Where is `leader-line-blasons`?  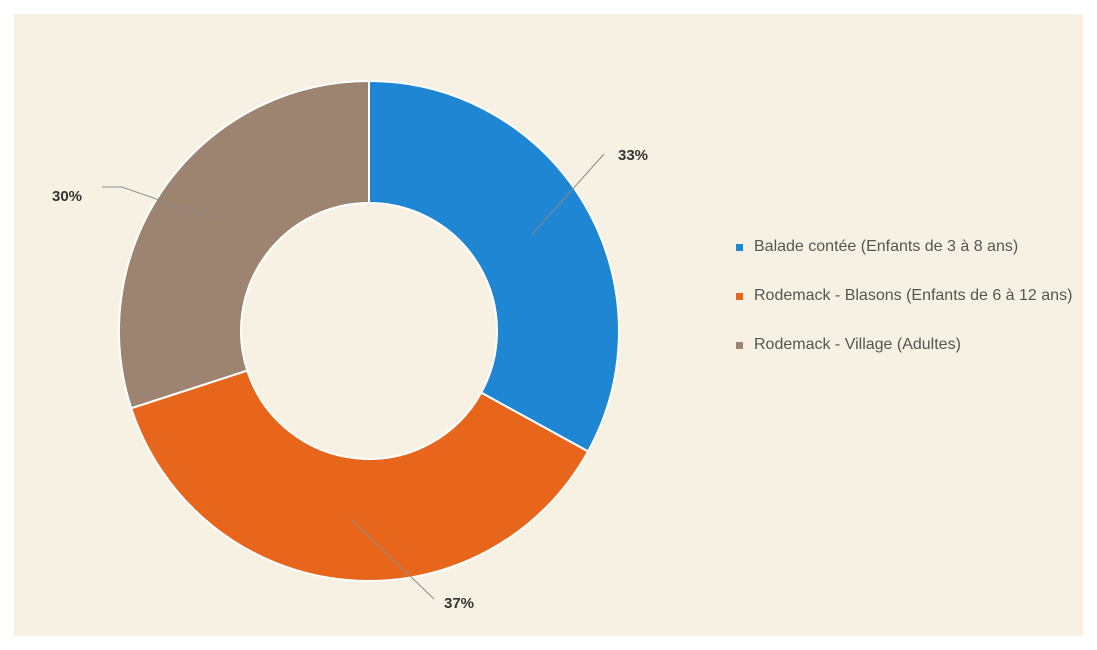
leader-line-blasons is located at coordinates (392, 559).